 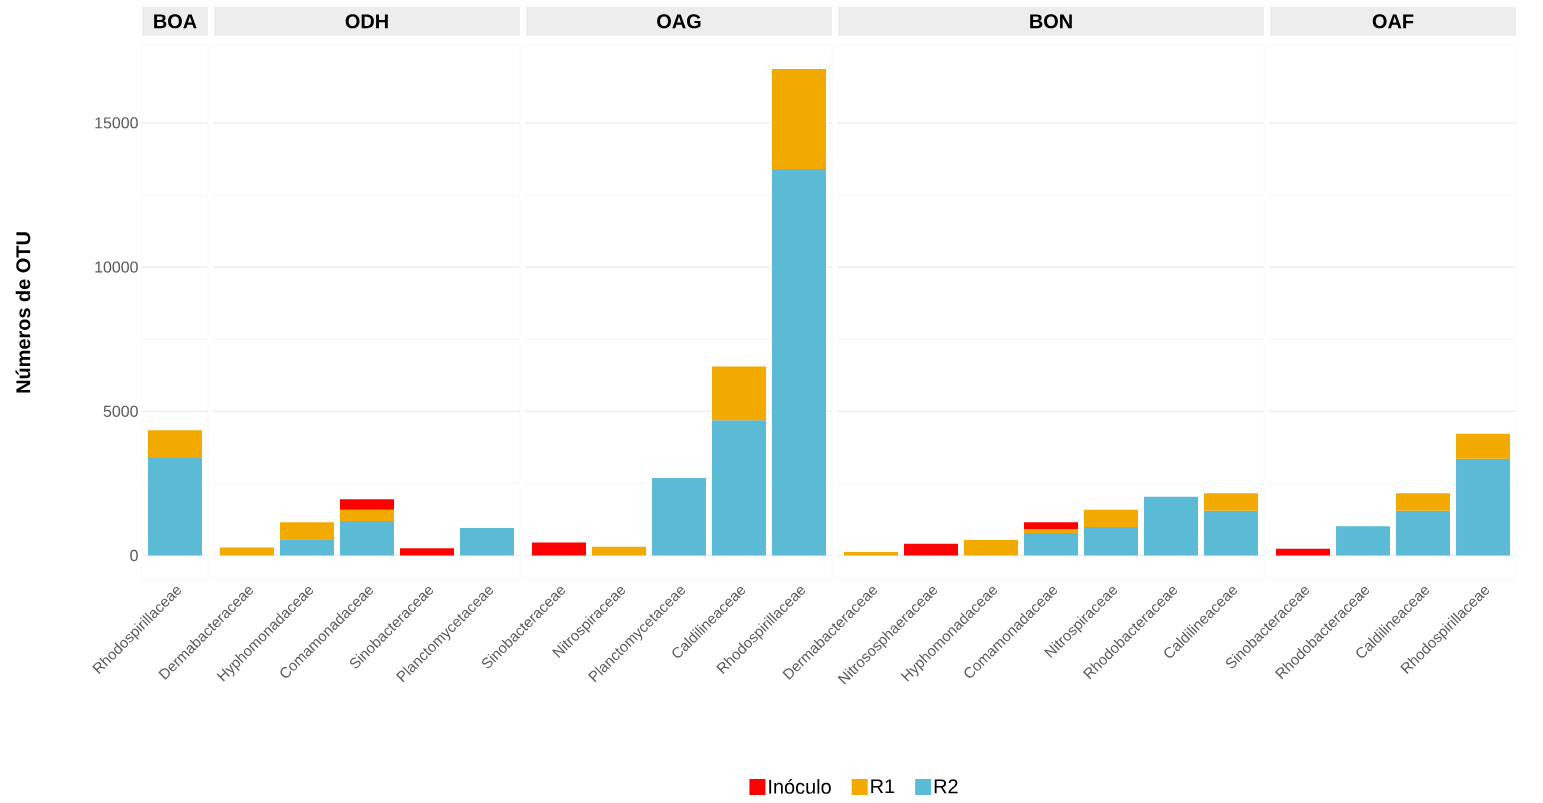 What do you see at coordinates (134, 555) in the screenshot?
I see `y-tick-label: 0` at bounding box center [134, 555].